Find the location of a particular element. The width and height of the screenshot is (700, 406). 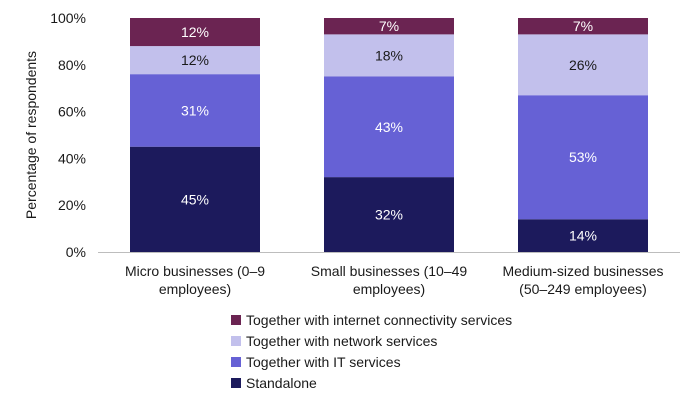

x-category-label: Medium-sized businesses is located at coordinates (582, 271).